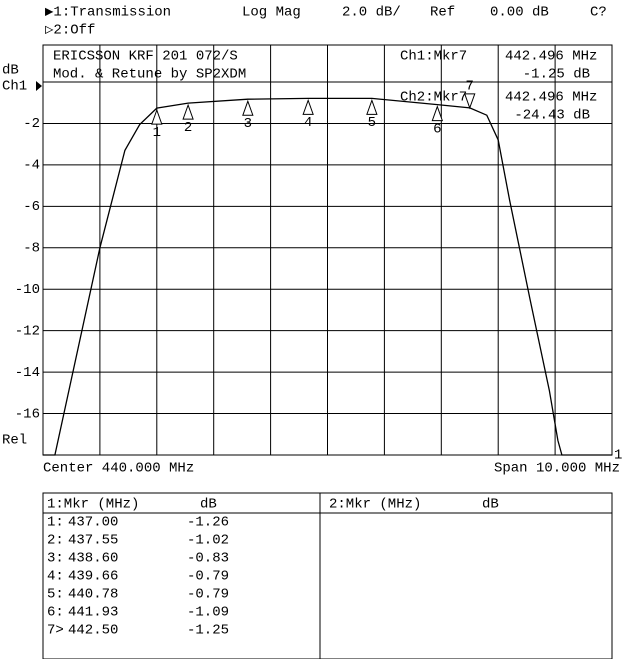  Describe the element at coordinates (70, 31) in the screenshot. I see `header-text: ▷2:Off` at that location.